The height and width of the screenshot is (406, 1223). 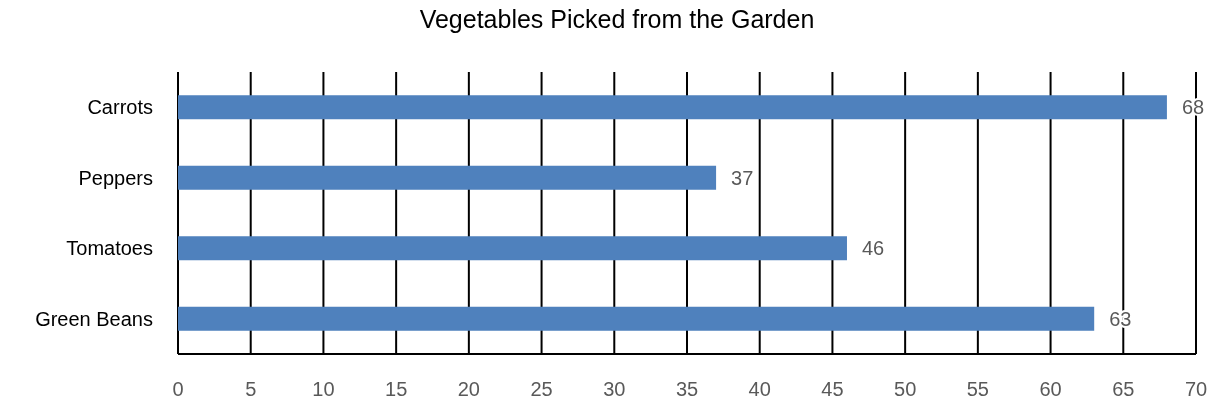 I want to click on data-label: 46, so click(x=873, y=248).